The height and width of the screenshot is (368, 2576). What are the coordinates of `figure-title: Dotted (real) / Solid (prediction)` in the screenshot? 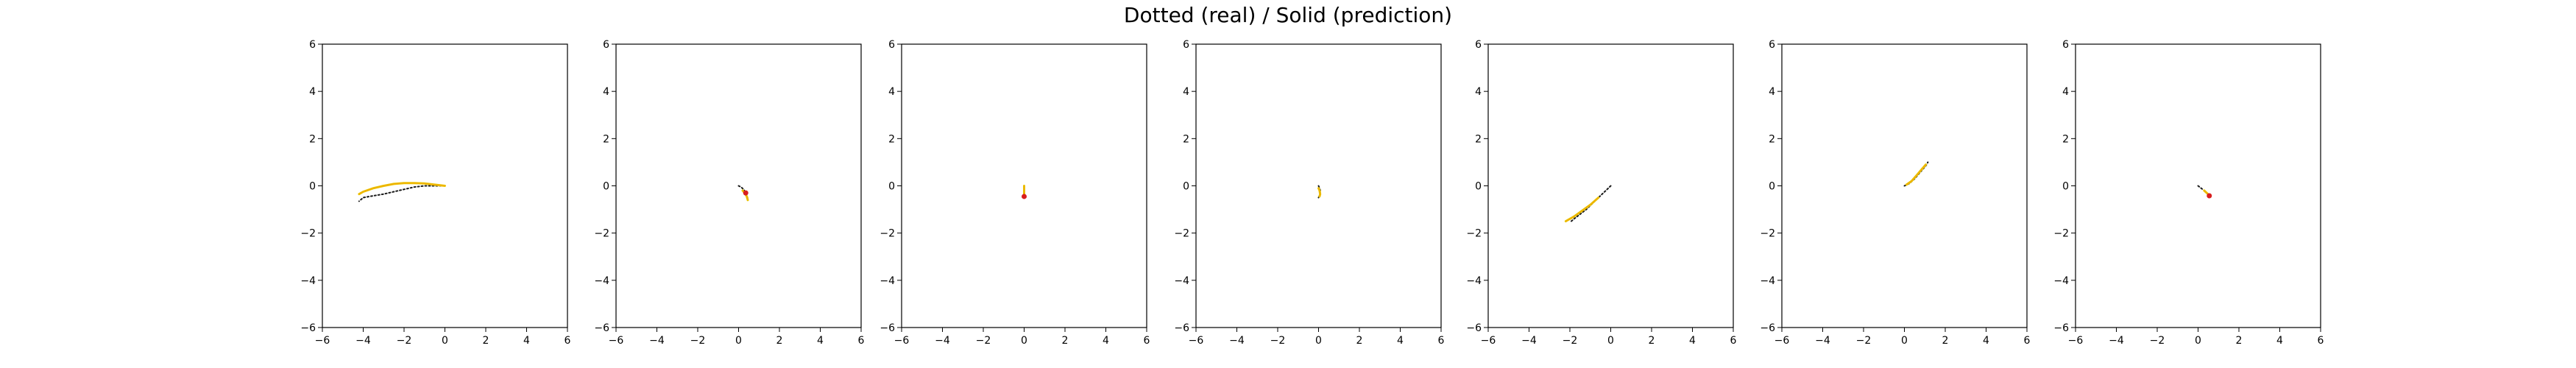 It's located at (1288, 15).